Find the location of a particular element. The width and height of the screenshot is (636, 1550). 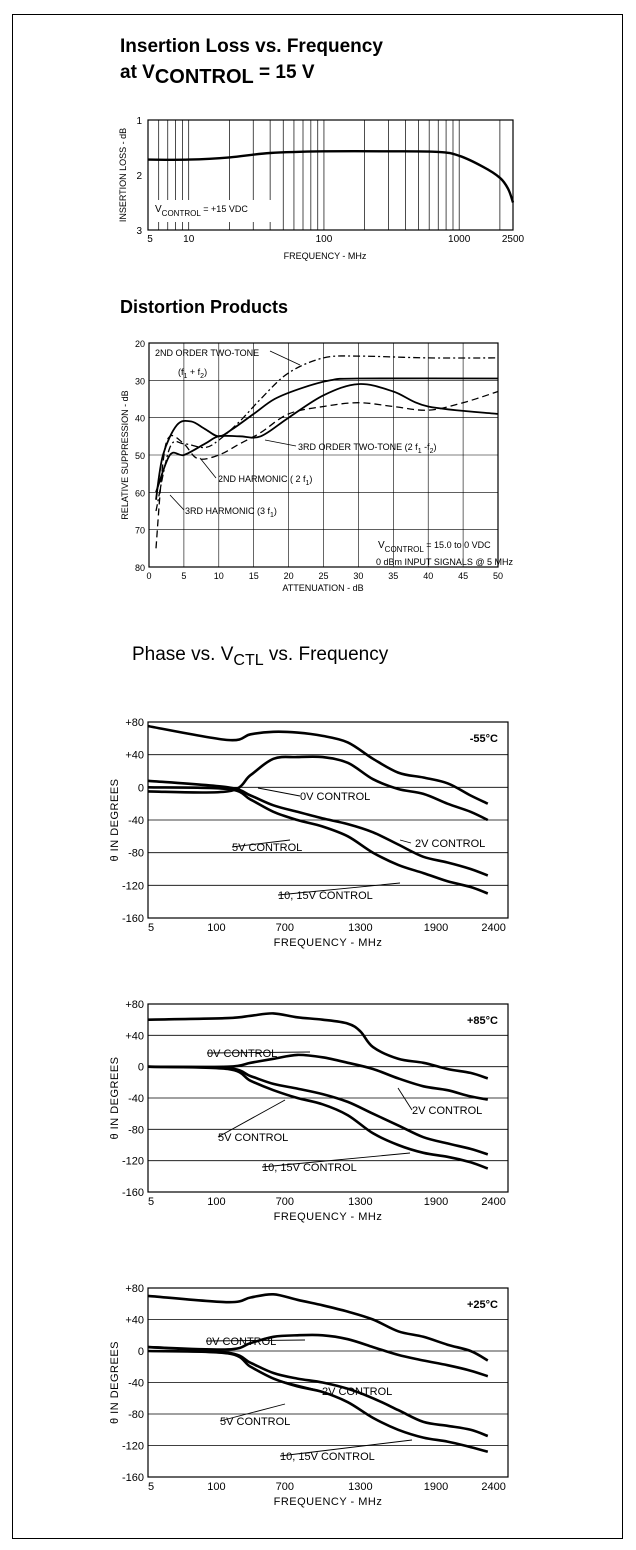

dist-y-tick-label: 70 is located at coordinates (140, 531).